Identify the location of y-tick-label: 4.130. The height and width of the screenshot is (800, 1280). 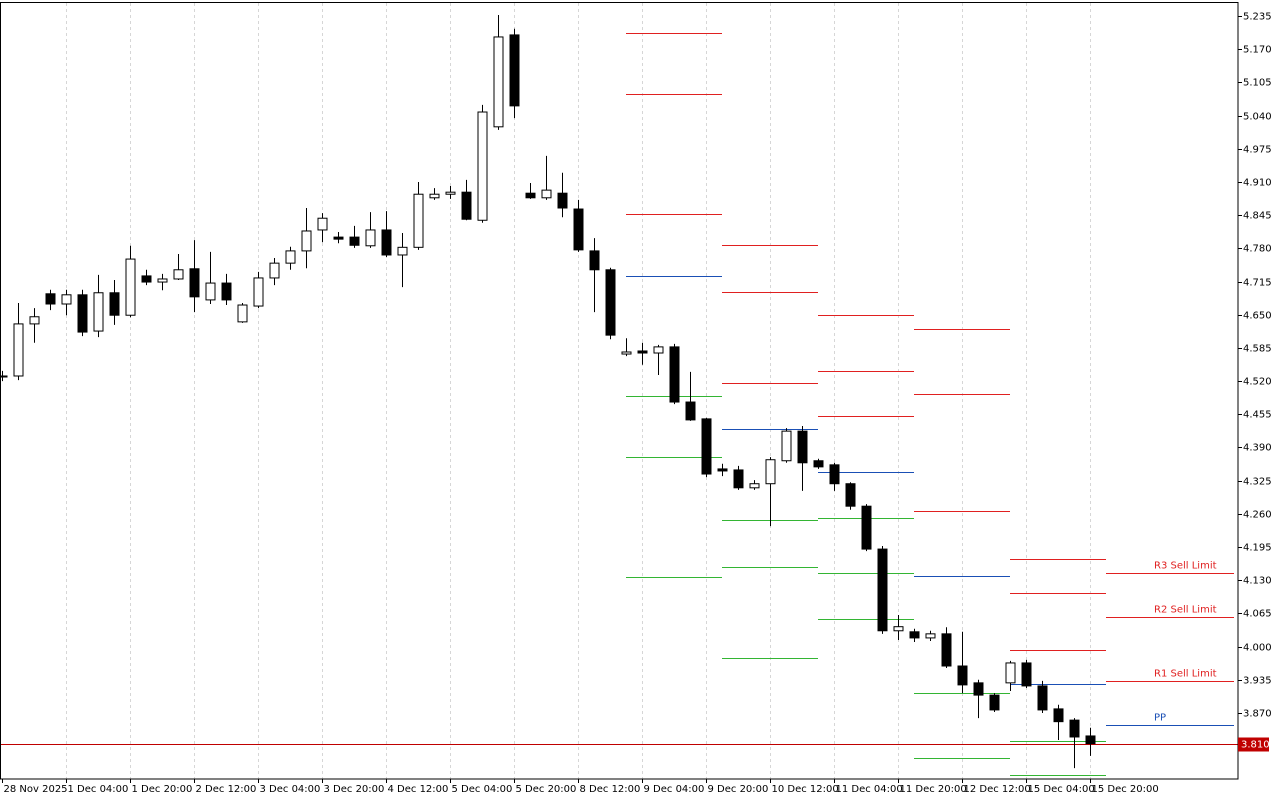
(1257, 581).